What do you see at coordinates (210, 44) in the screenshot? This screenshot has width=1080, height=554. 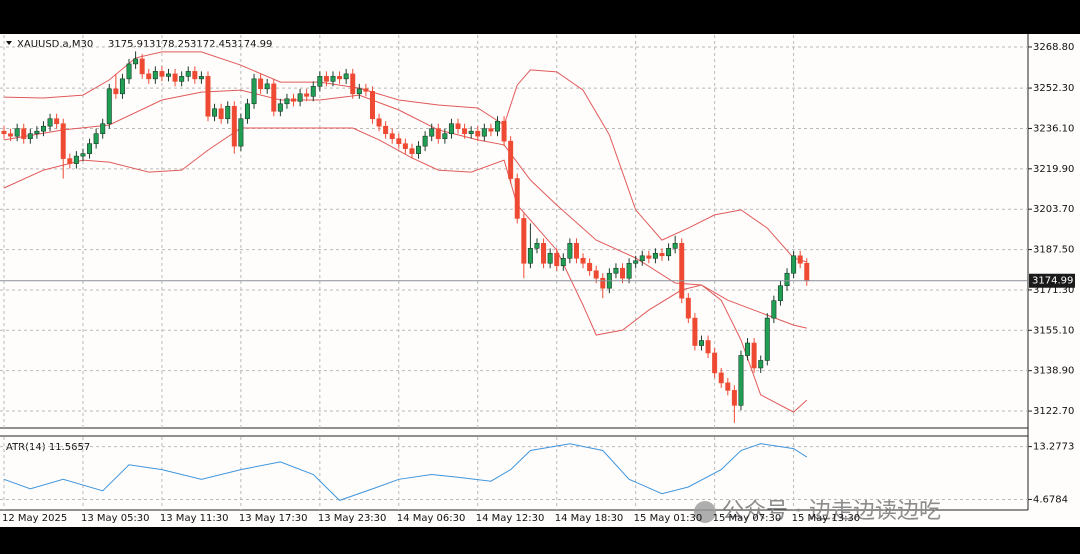 I see `header-value: 3172.45` at bounding box center [210, 44].